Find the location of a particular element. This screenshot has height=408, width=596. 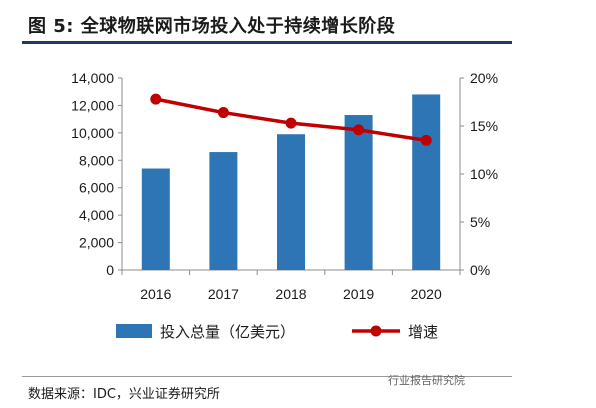

growth-line is located at coordinates (291, 119).